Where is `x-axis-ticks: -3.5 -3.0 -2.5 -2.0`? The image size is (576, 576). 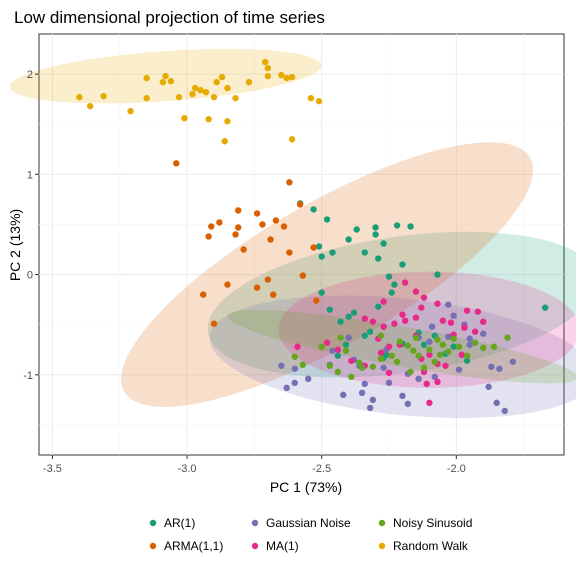 x-axis-ticks: -3.5 -3.0 -2.5 -2.0 is located at coordinates (254, 465).